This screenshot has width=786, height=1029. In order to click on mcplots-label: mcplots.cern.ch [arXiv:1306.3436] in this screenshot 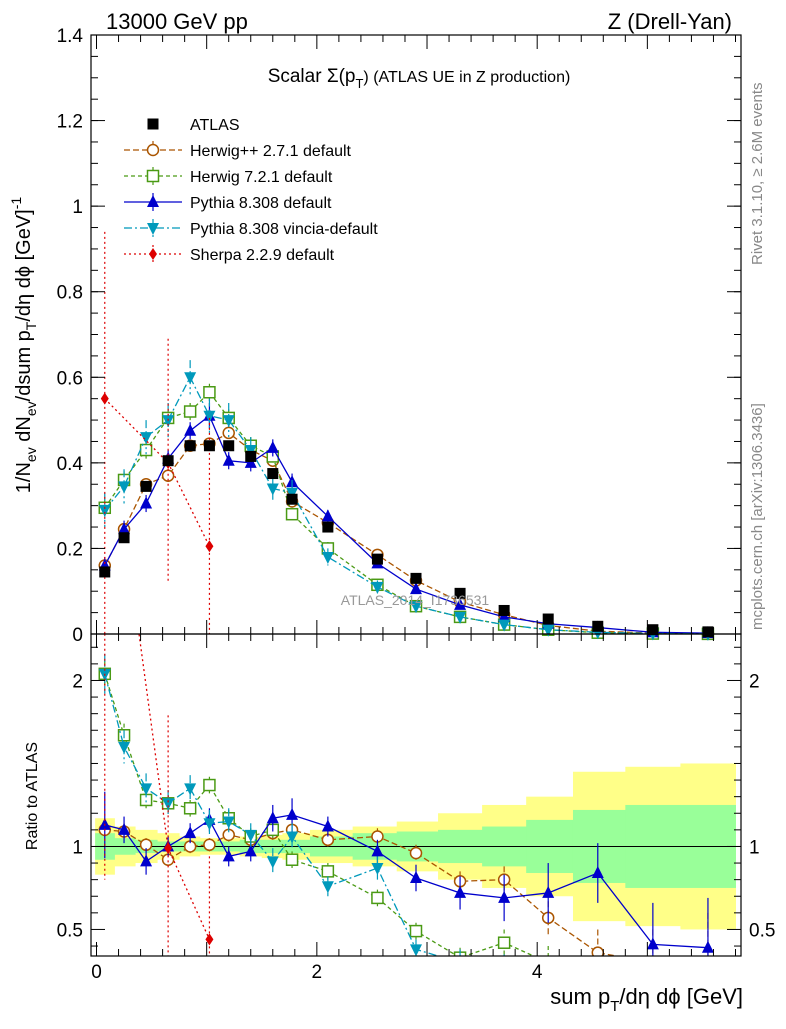, I will do `click(757, 516)`.